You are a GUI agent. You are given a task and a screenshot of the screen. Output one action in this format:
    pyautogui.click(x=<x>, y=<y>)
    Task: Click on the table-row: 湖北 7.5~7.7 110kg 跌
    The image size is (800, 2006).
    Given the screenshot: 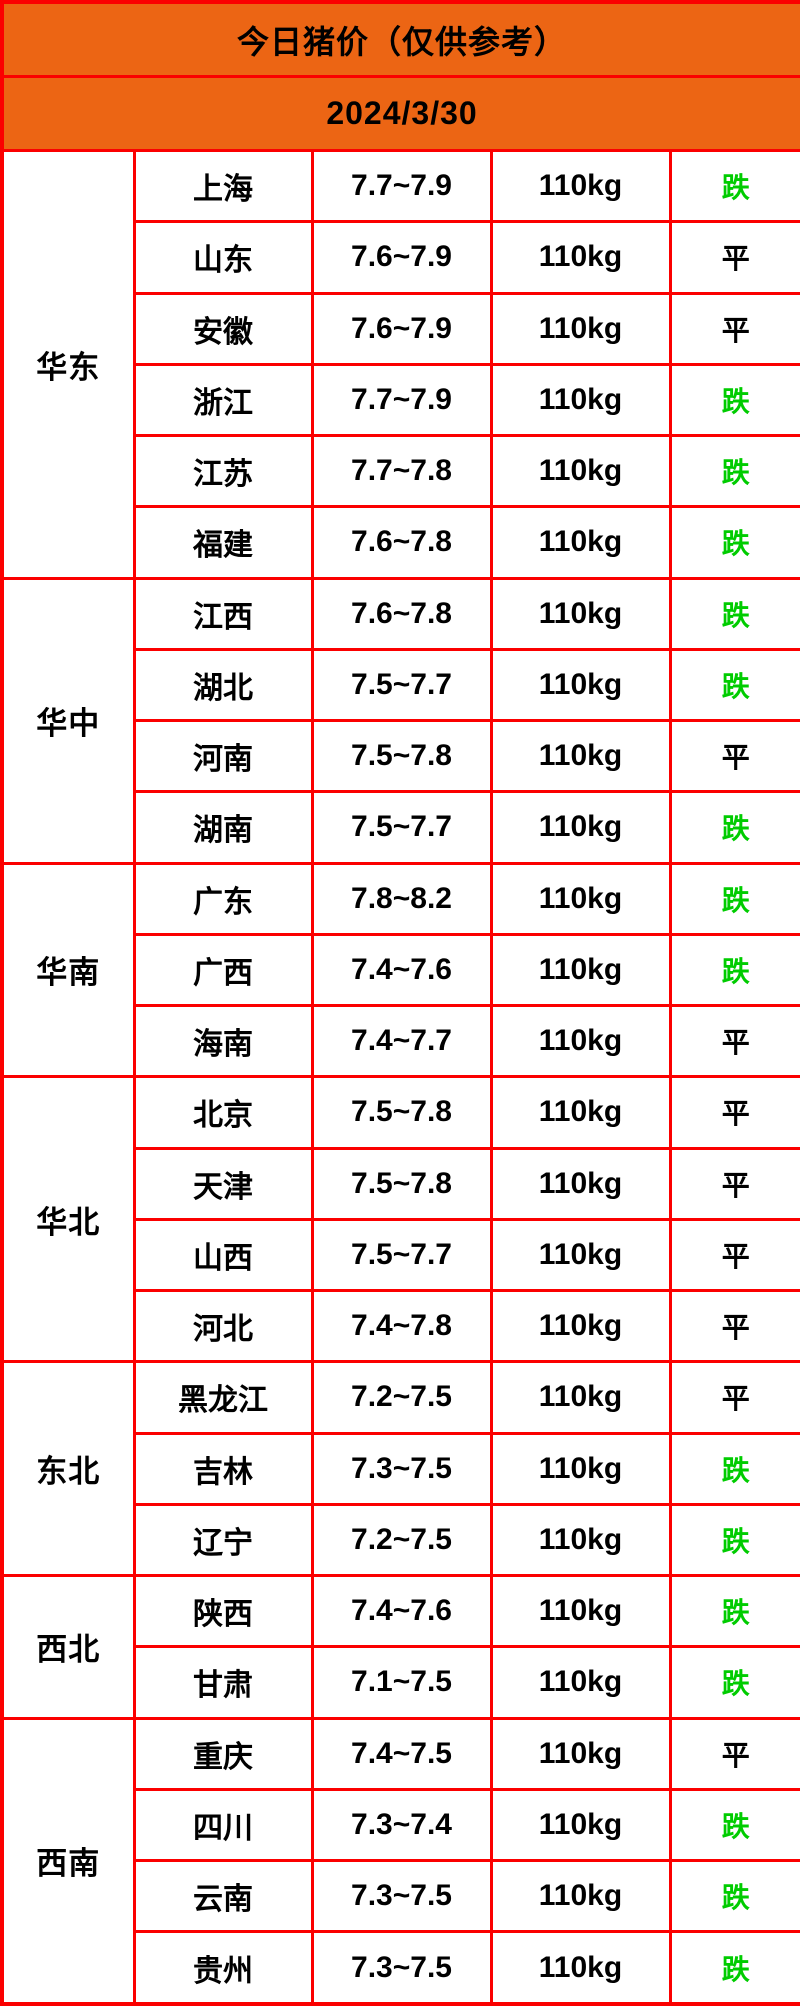 What is the action you would take?
    pyautogui.click(x=401, y=685)
    